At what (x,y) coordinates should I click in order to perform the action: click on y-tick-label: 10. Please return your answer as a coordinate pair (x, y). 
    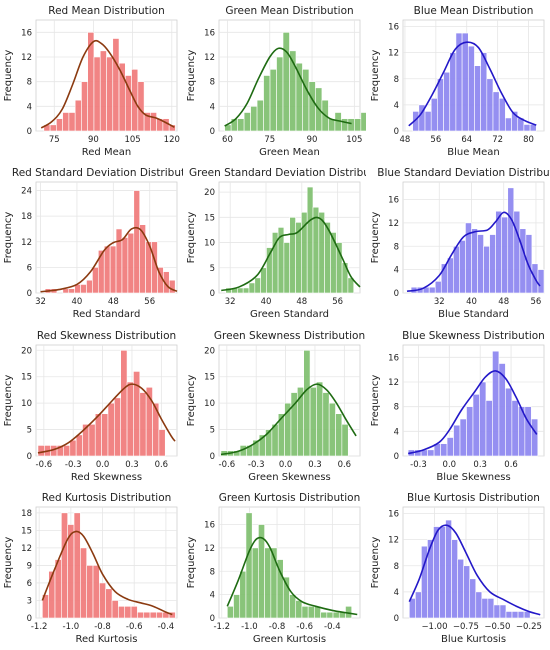
    Looking at the image, I should click on (209, 404).